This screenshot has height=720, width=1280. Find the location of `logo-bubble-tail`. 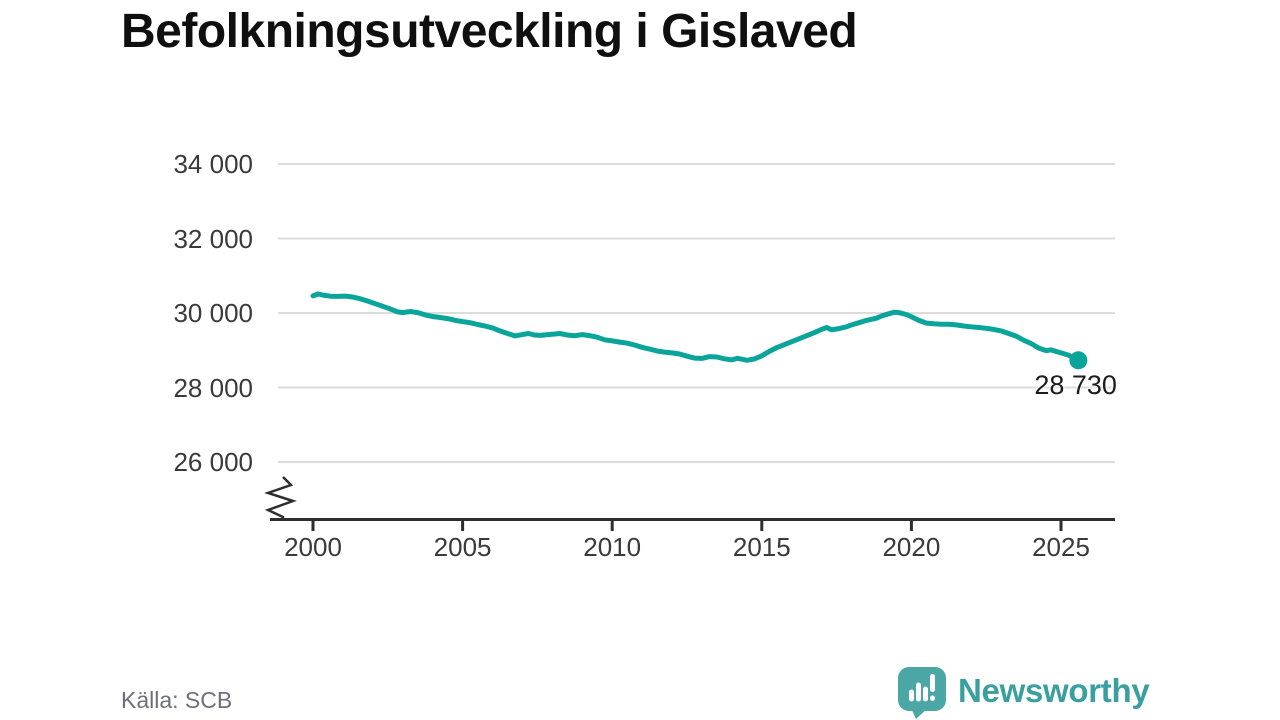

logo-bubble-tail is located at coordinates (919, 713).